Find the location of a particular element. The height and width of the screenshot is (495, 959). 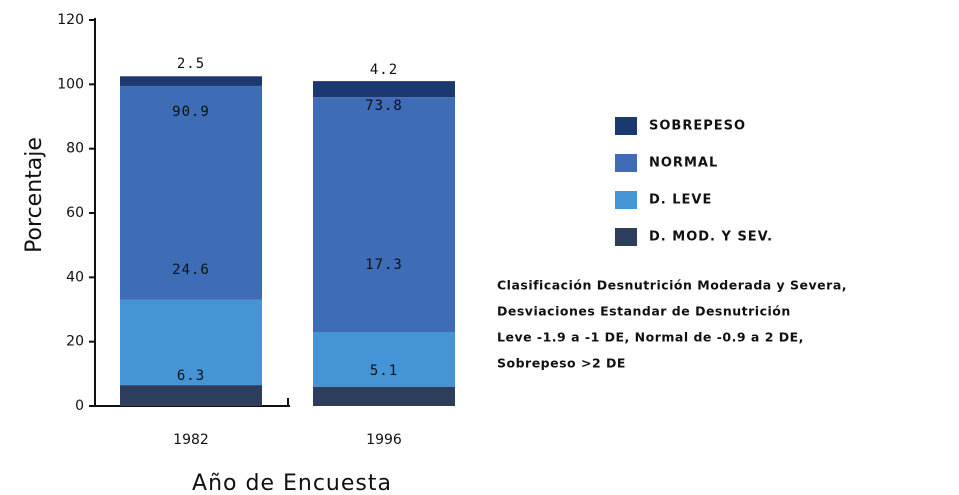

data-label: 24.6 is located at coordinates (191, 270).